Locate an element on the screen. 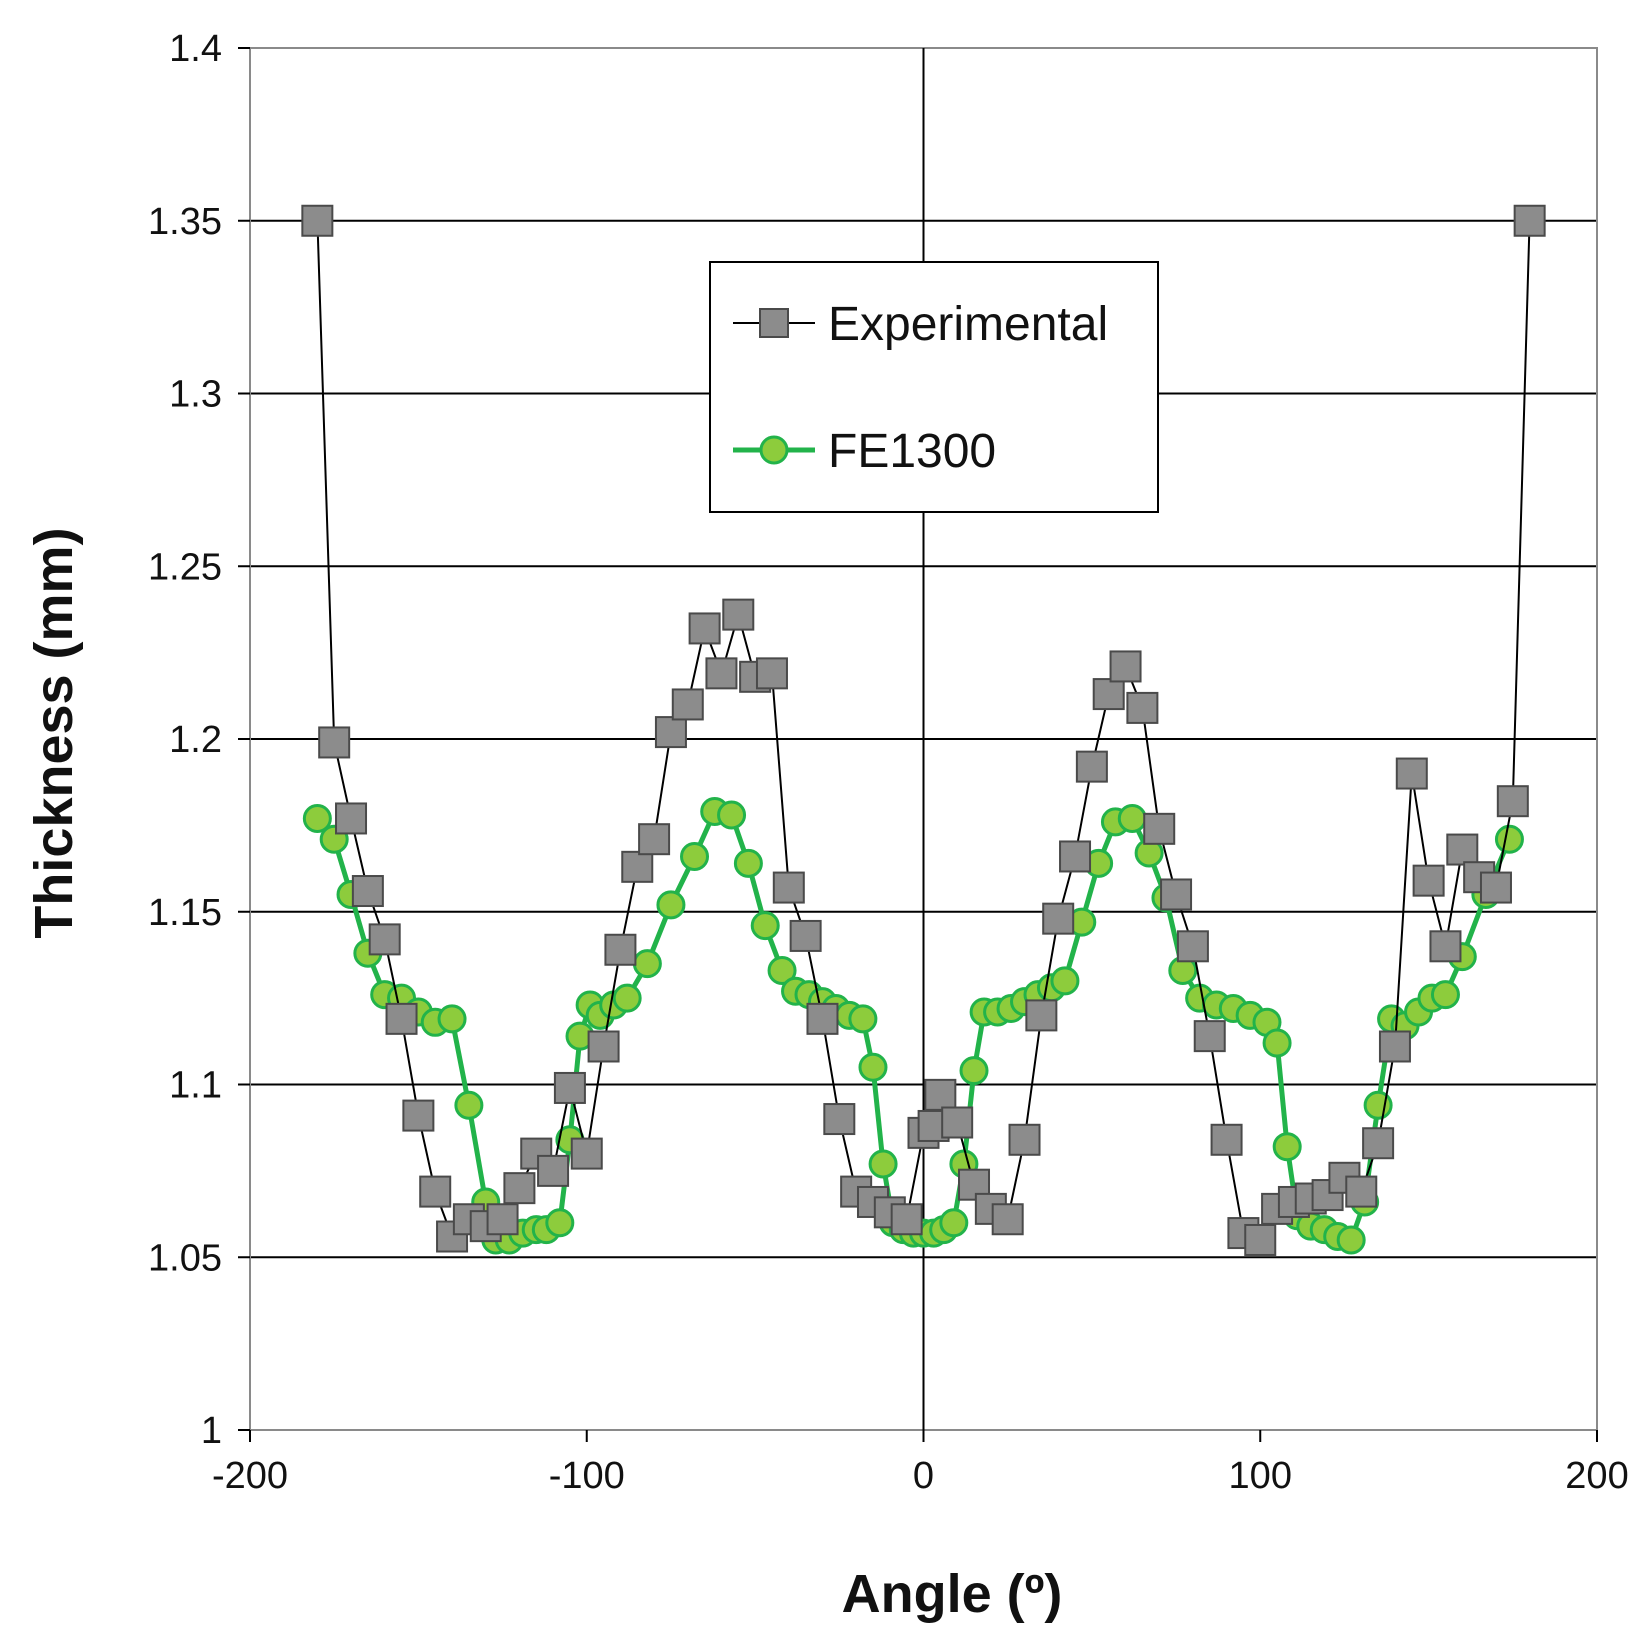  legend-entry-fe1300: FE1300 is located at coordinates (864, 451).